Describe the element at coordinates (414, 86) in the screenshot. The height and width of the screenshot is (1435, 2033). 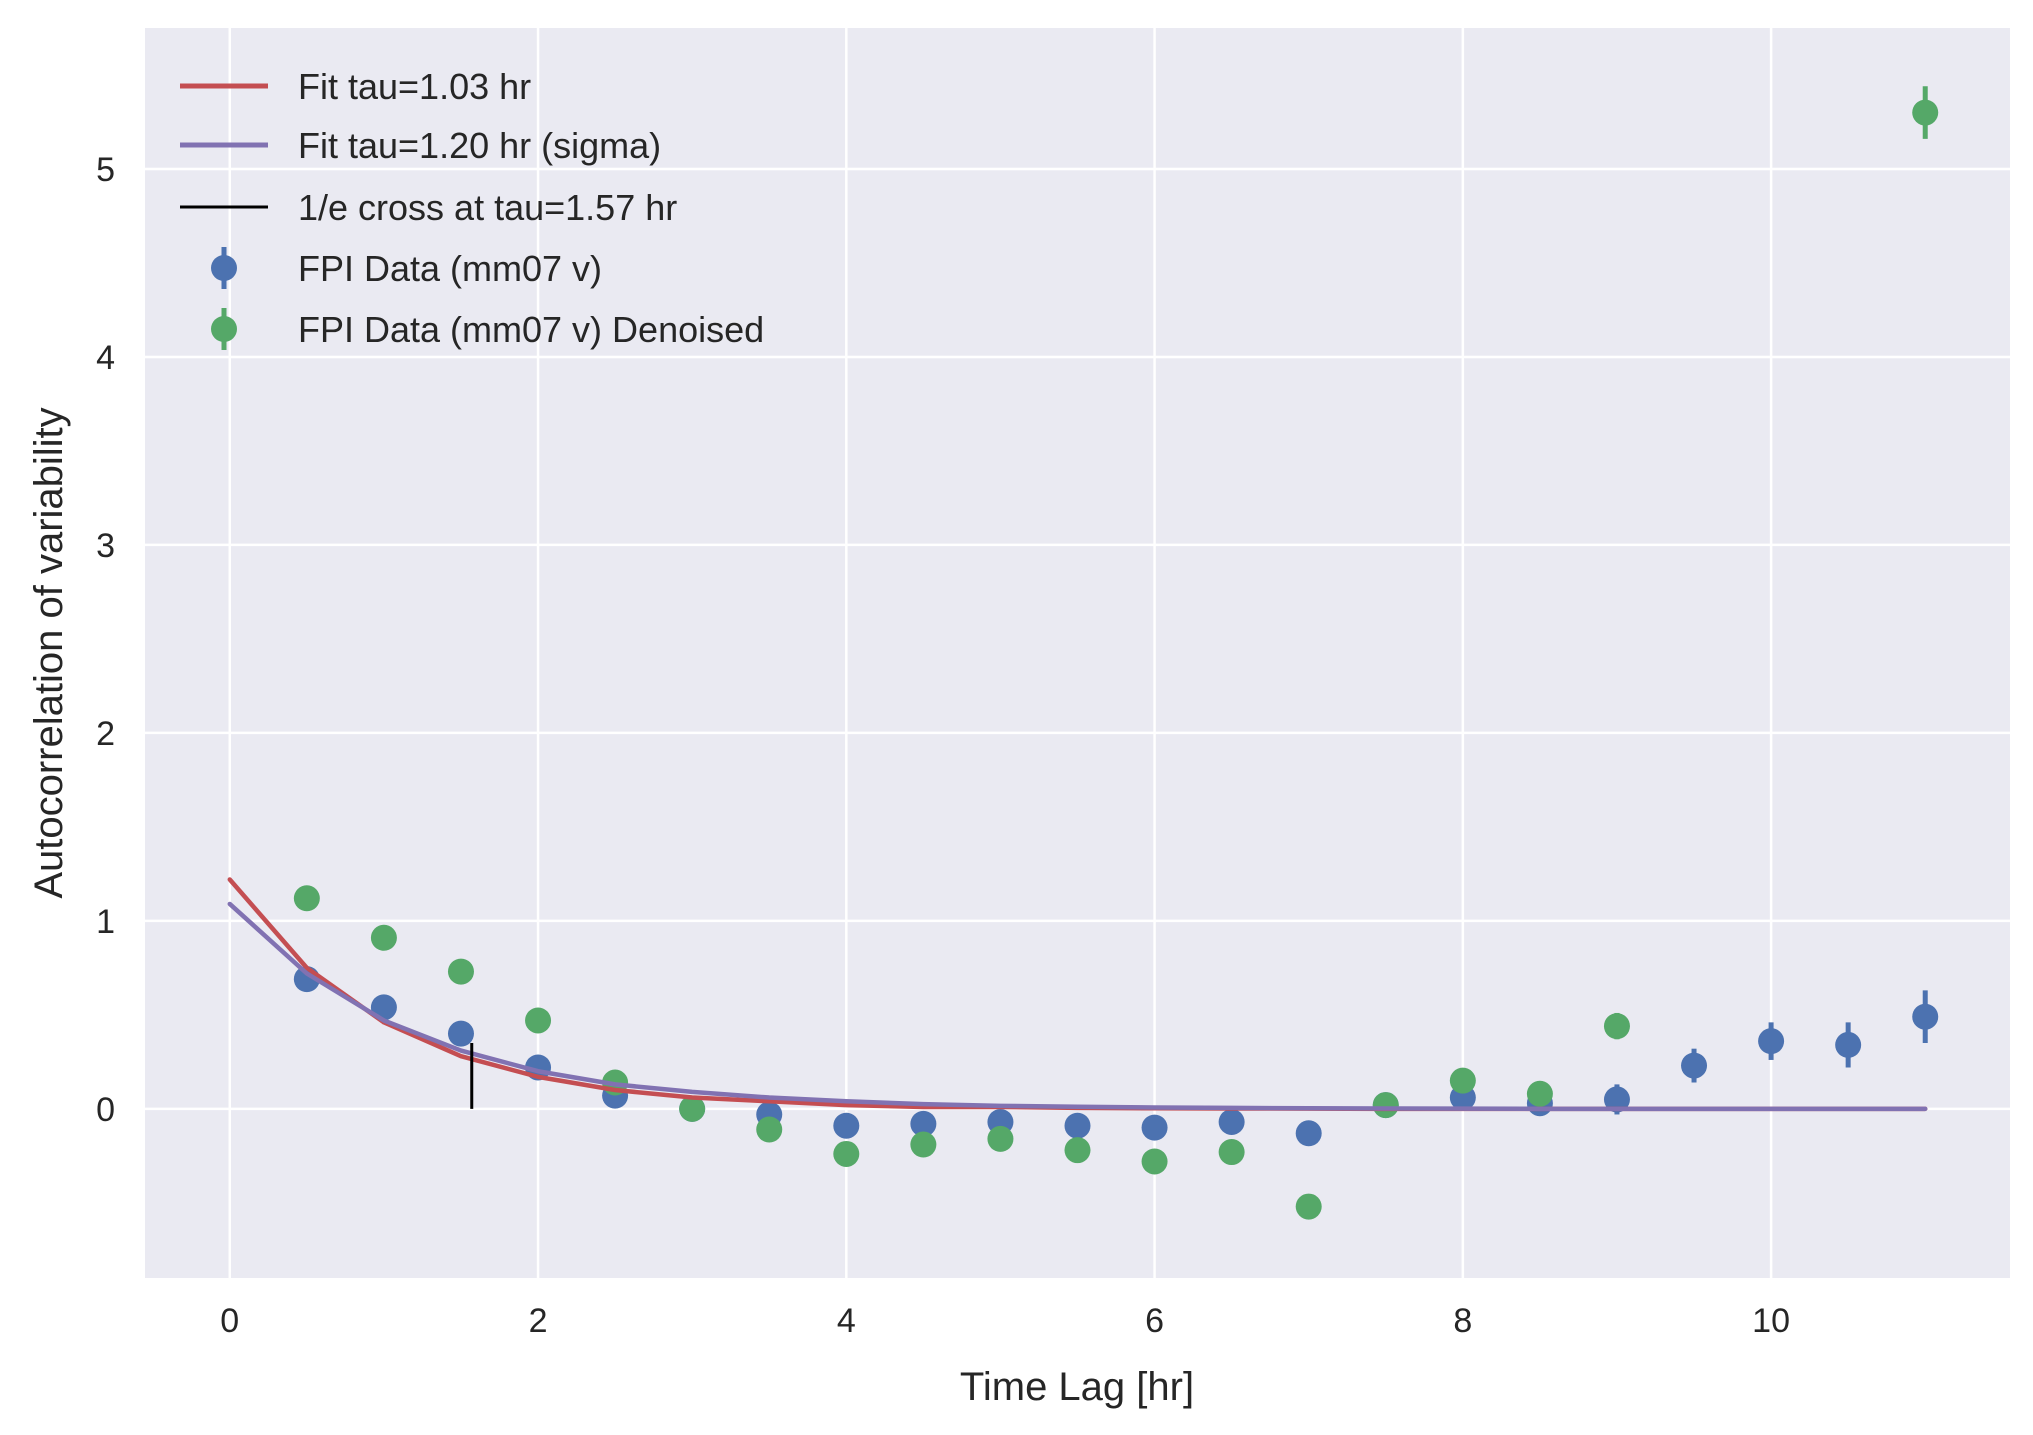
I see `legend-label: Fit tau=1.03 hr` at that location.